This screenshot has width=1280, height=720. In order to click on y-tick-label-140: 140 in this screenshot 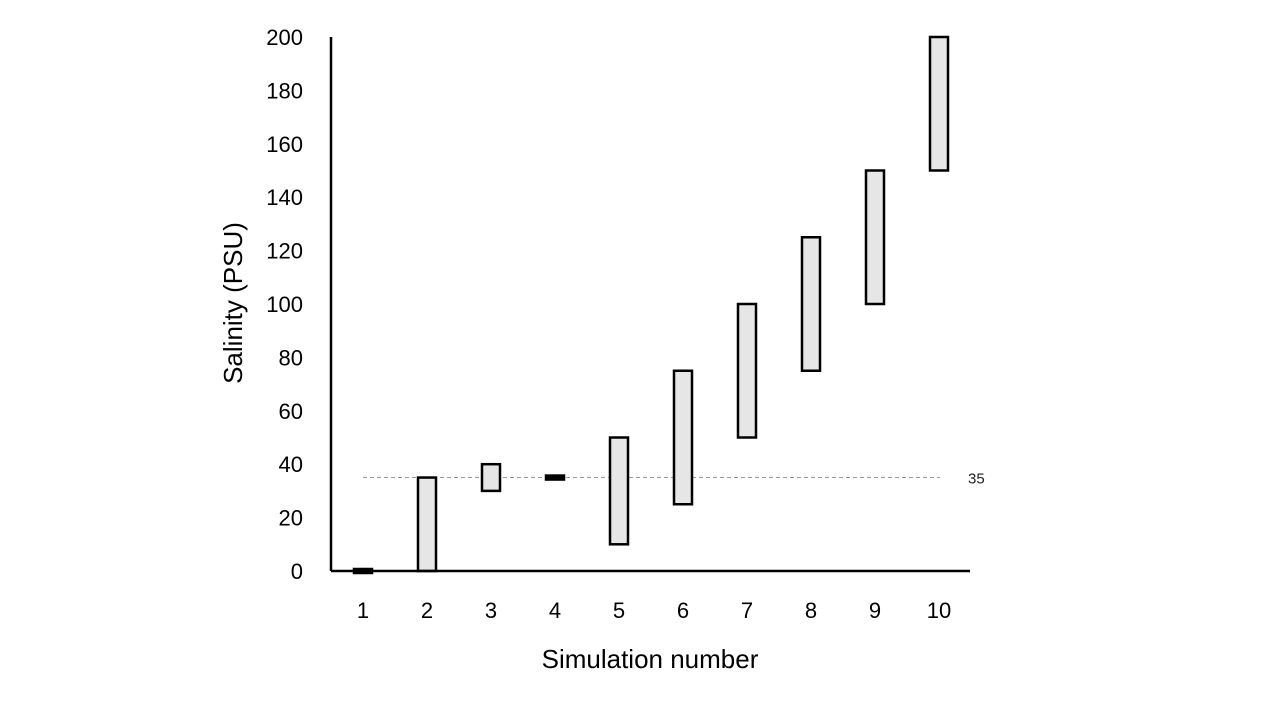, I will do `click(284, 197)`.